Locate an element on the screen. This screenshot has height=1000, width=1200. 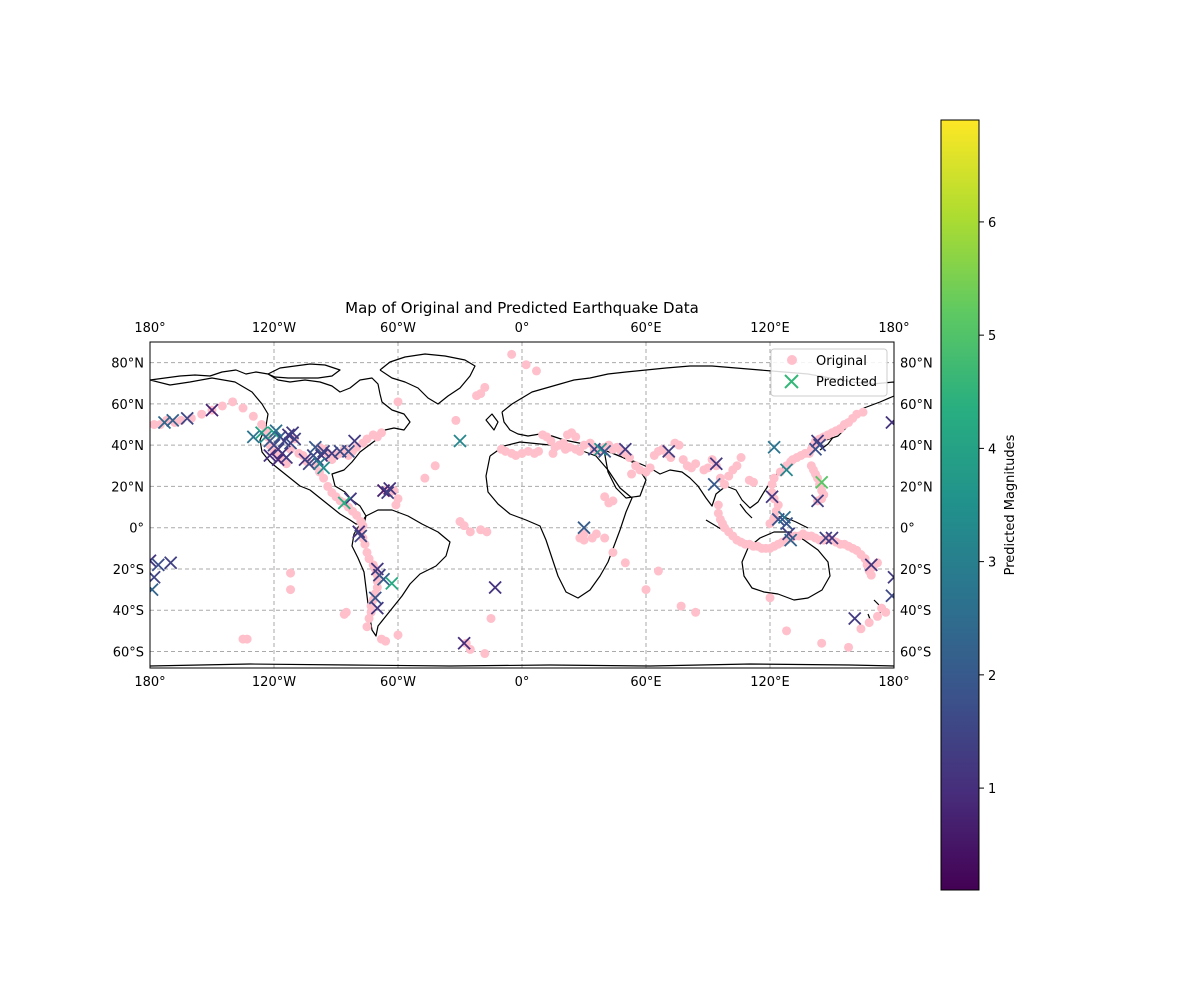
x-tick-label-bottom: 120°E is located at coordinates (770, 682).